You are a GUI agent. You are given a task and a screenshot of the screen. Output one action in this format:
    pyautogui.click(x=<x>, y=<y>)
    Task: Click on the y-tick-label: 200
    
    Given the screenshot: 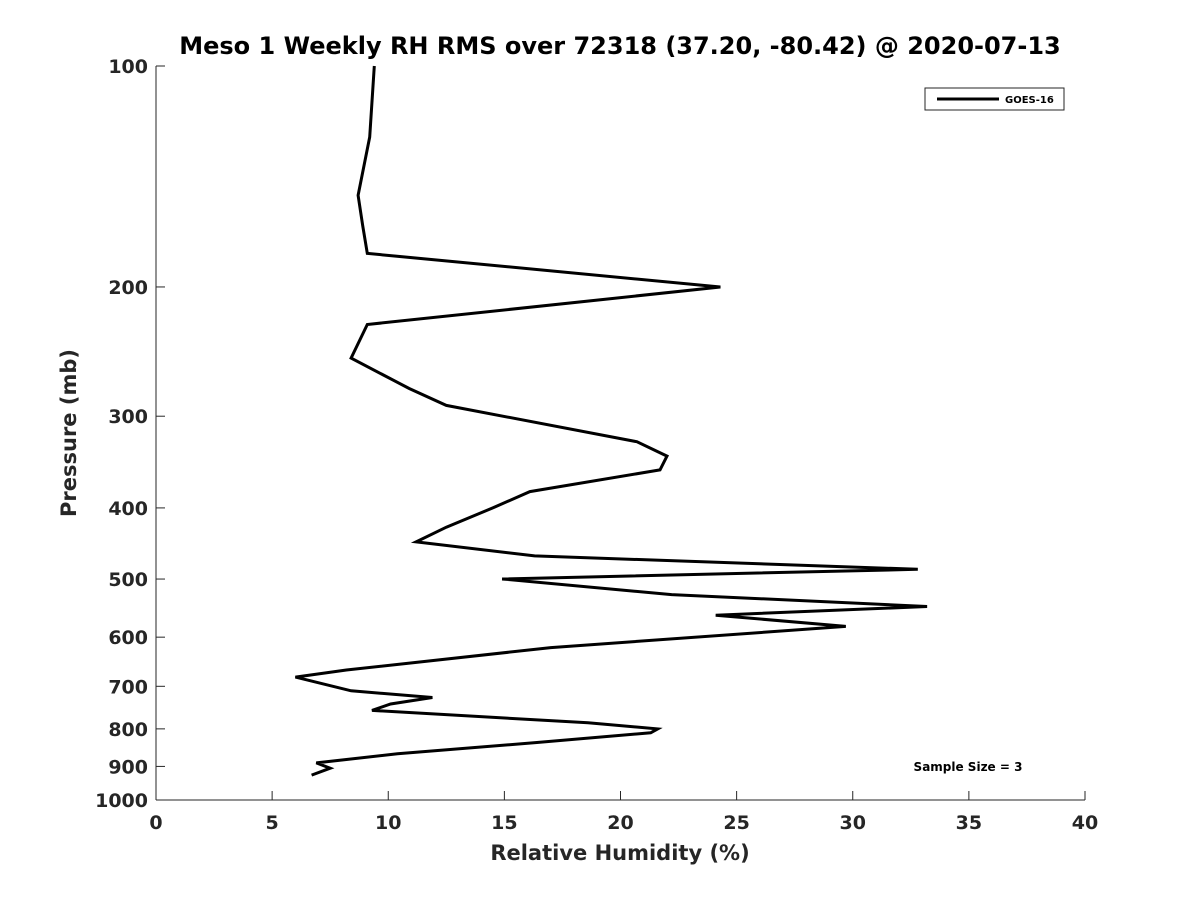 What is the action you would take?
    pyautogui.click(x=128, y=288)
    